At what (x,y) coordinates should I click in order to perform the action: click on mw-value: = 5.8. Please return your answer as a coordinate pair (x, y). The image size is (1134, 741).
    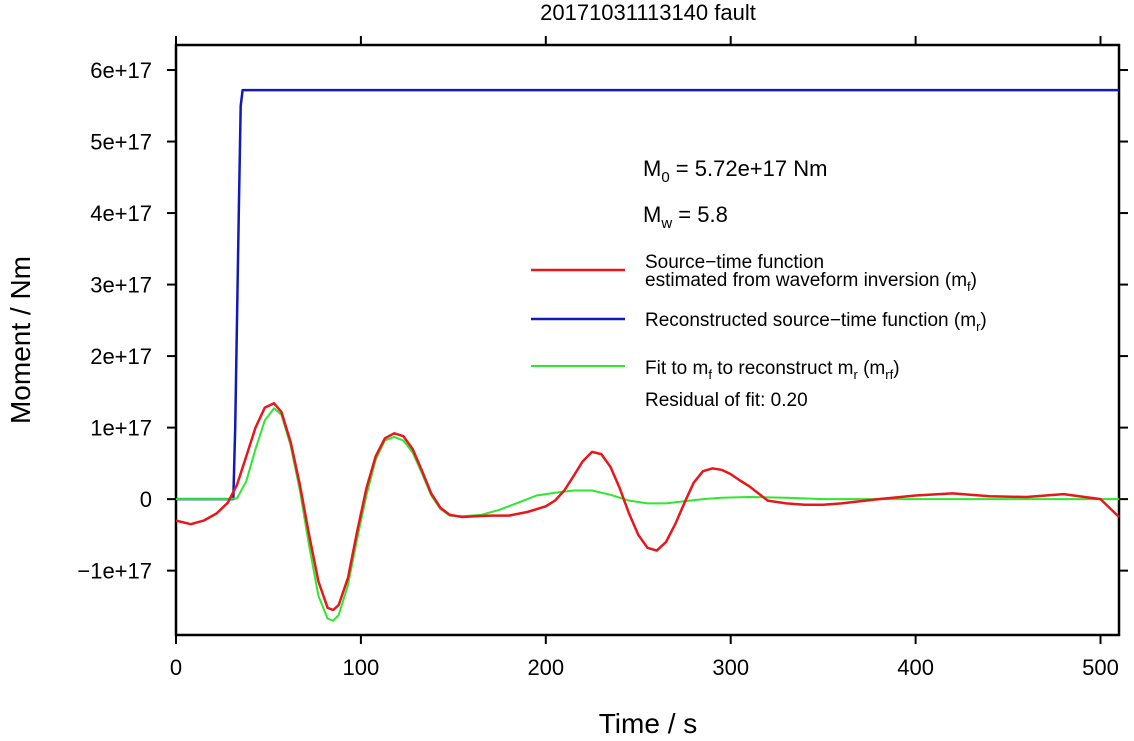
    Looking at the image, I should click on (700, 214).